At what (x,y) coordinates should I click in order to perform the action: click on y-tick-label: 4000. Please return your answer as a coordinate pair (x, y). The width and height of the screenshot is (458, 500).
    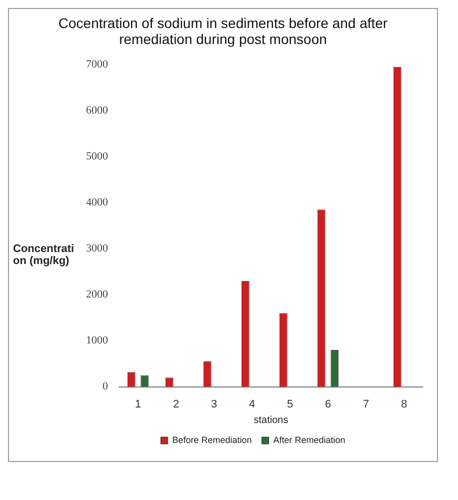
    Looking at the image, I should click on (97, 202).